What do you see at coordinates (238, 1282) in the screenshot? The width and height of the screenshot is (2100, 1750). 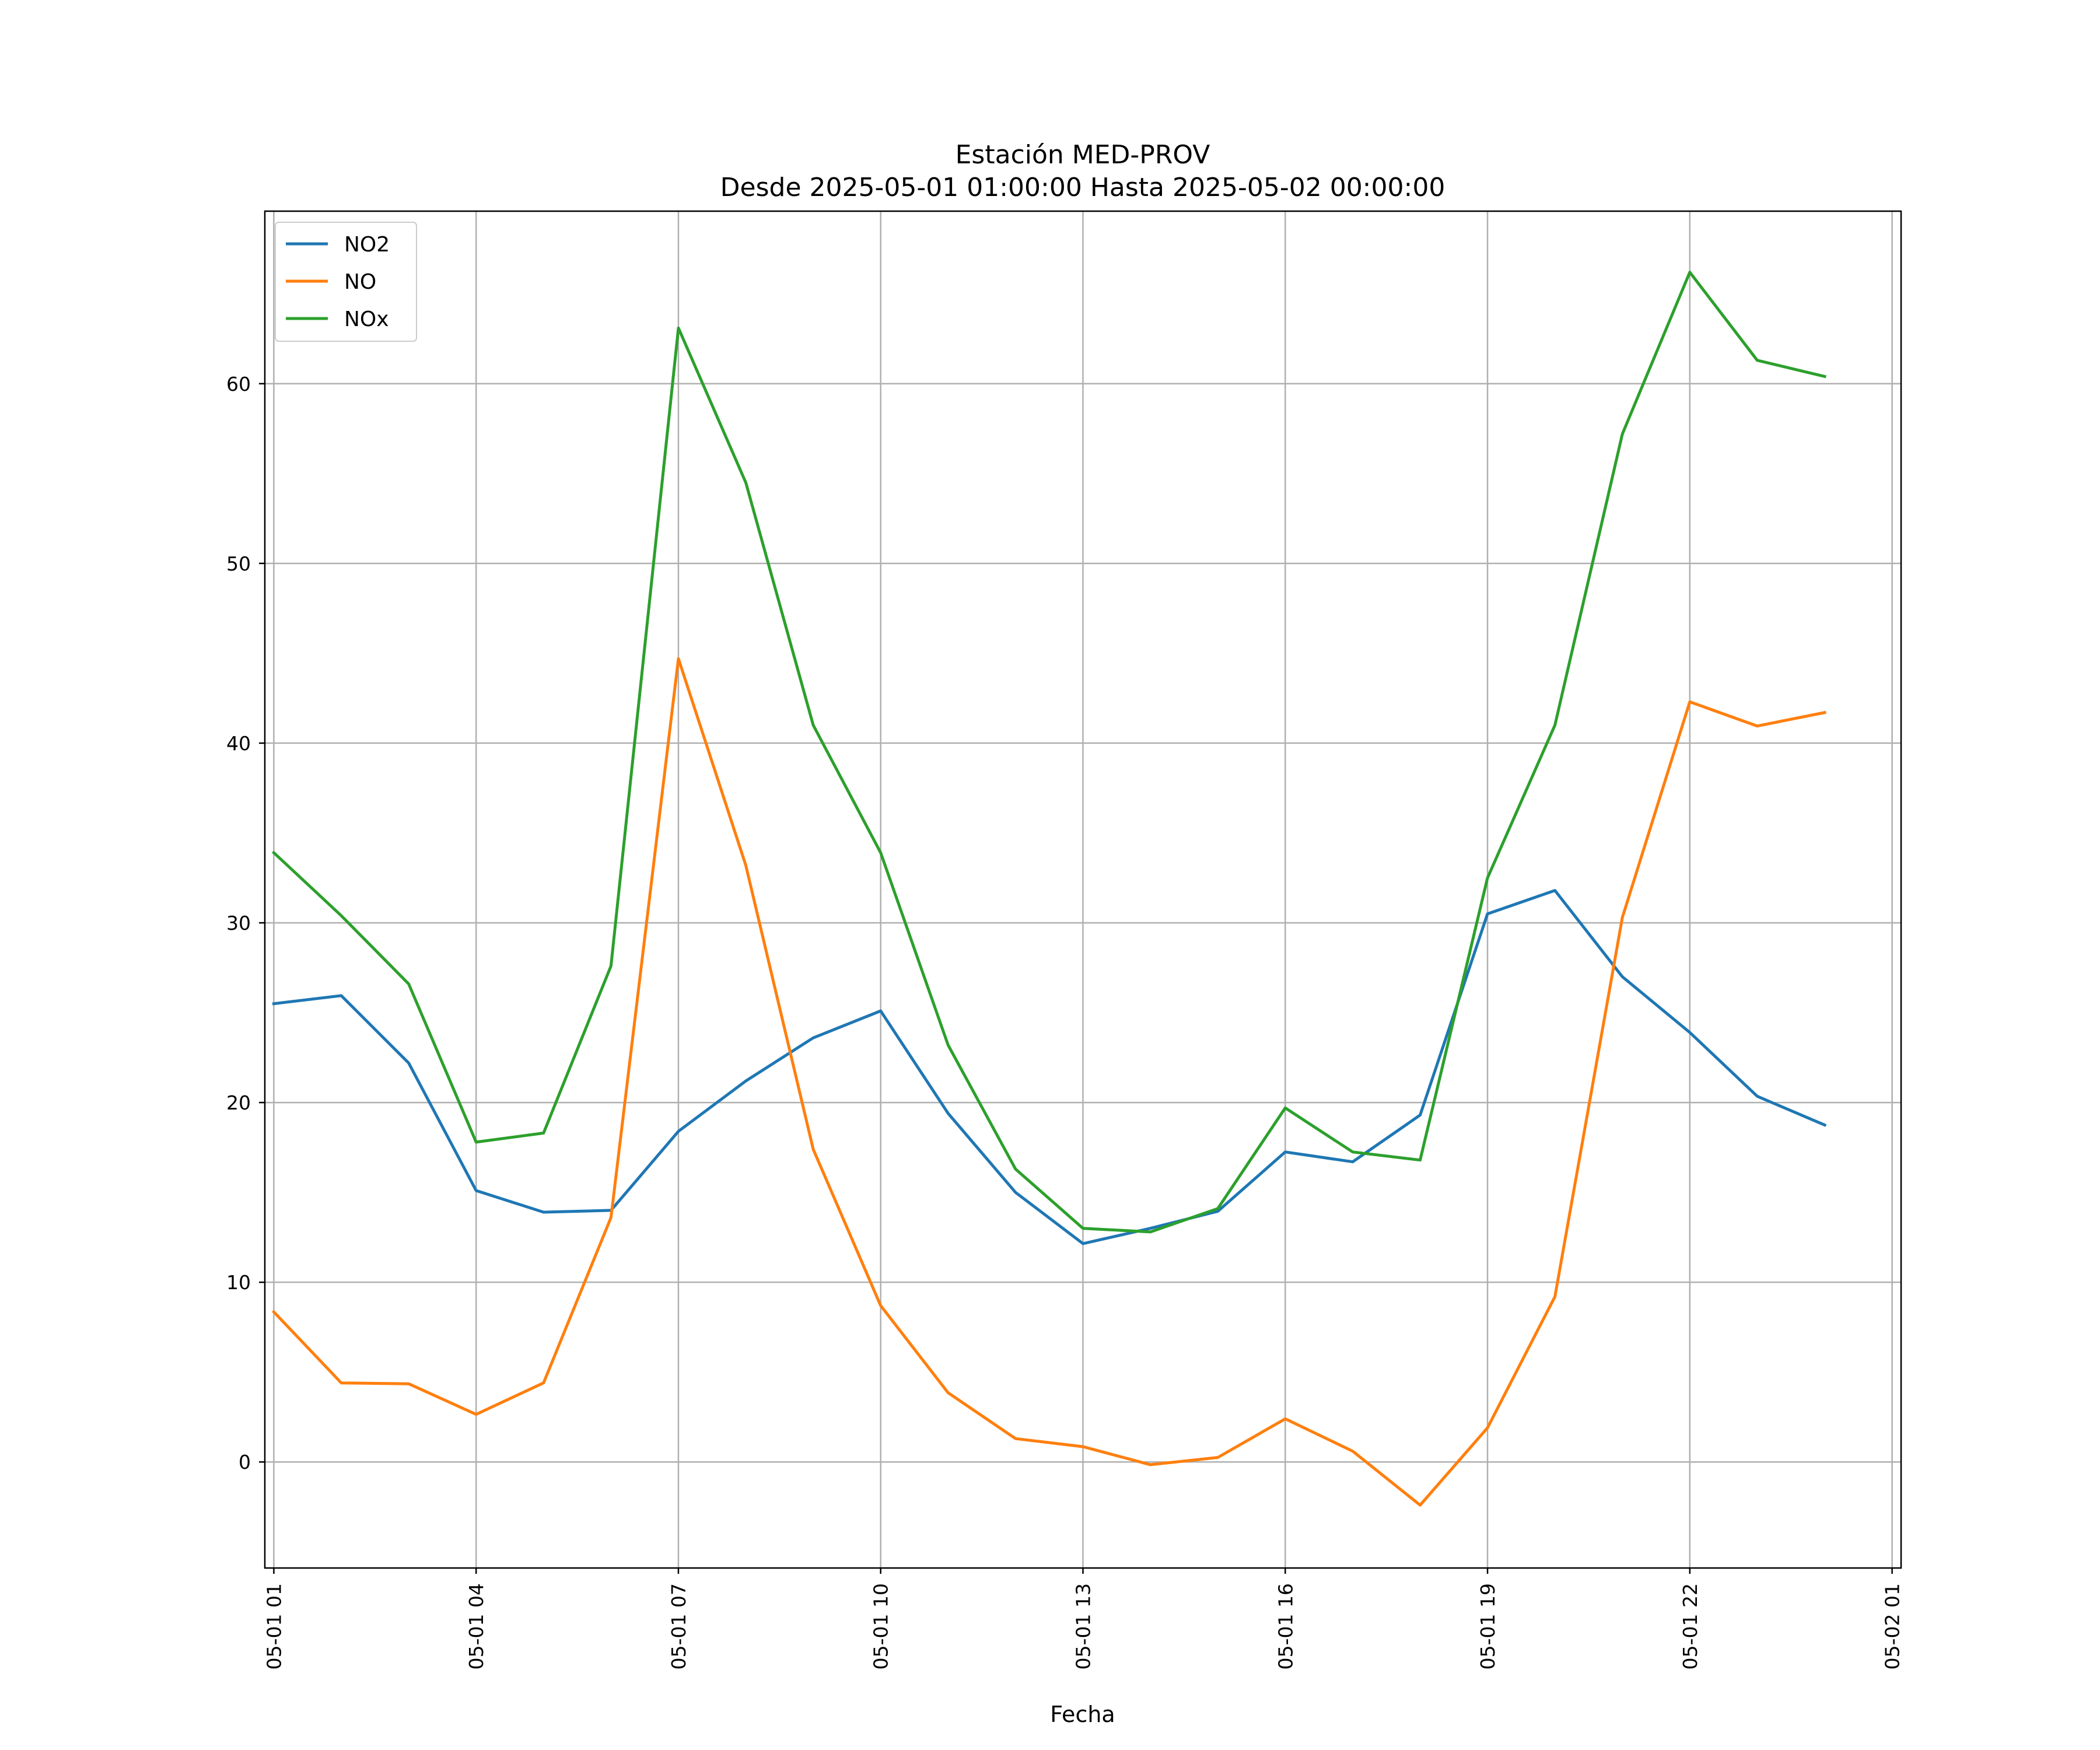 I see `y-tick-label: 10` at bounding box center [238, 1282].